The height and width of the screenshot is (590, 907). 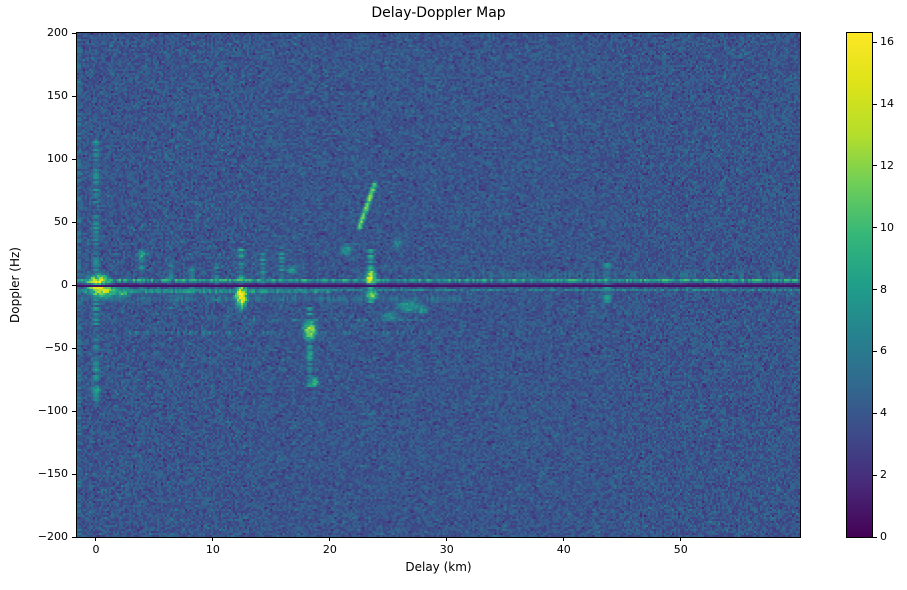 What do you see at coordinates (887, 42) in the screenshot?
I see `colorbar-tick-label: 16` at bounding box center [887, 42].